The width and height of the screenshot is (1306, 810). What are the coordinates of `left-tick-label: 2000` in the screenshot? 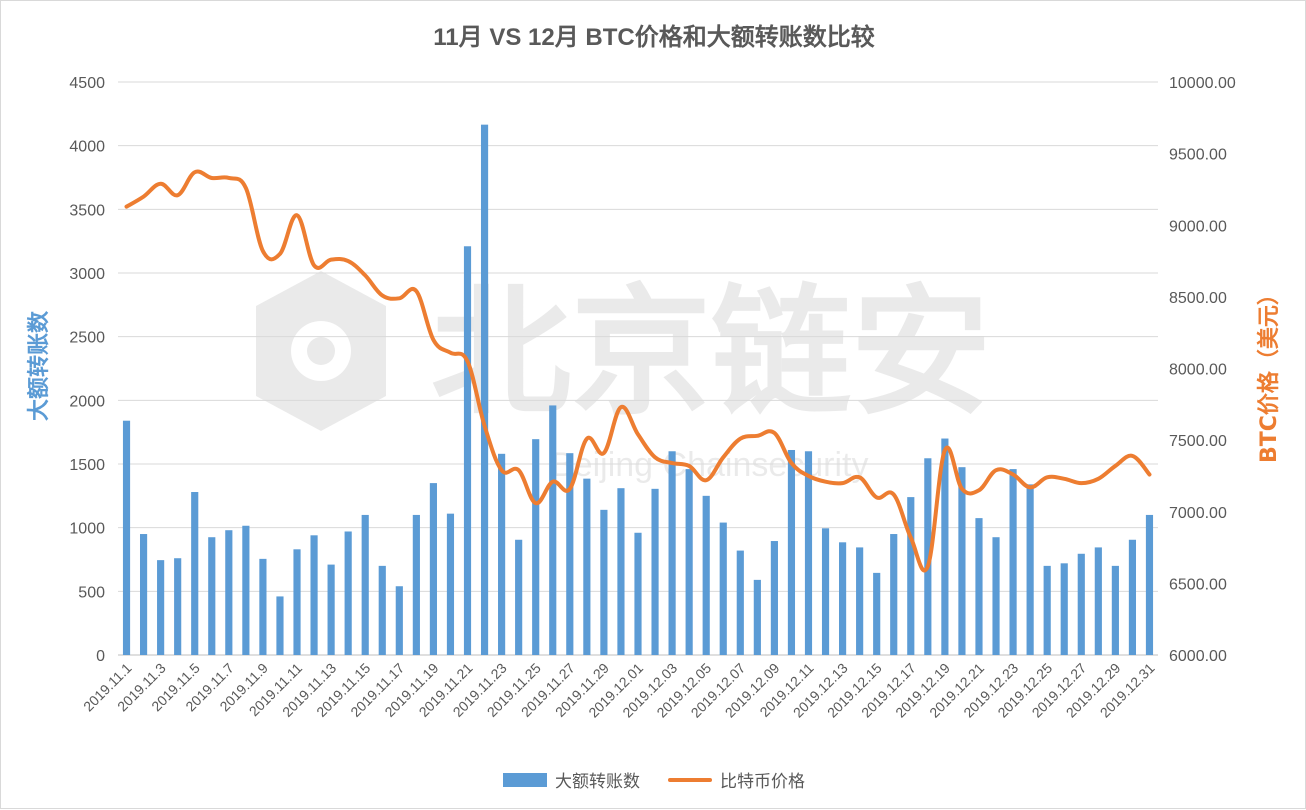 It's located at (87, 401).